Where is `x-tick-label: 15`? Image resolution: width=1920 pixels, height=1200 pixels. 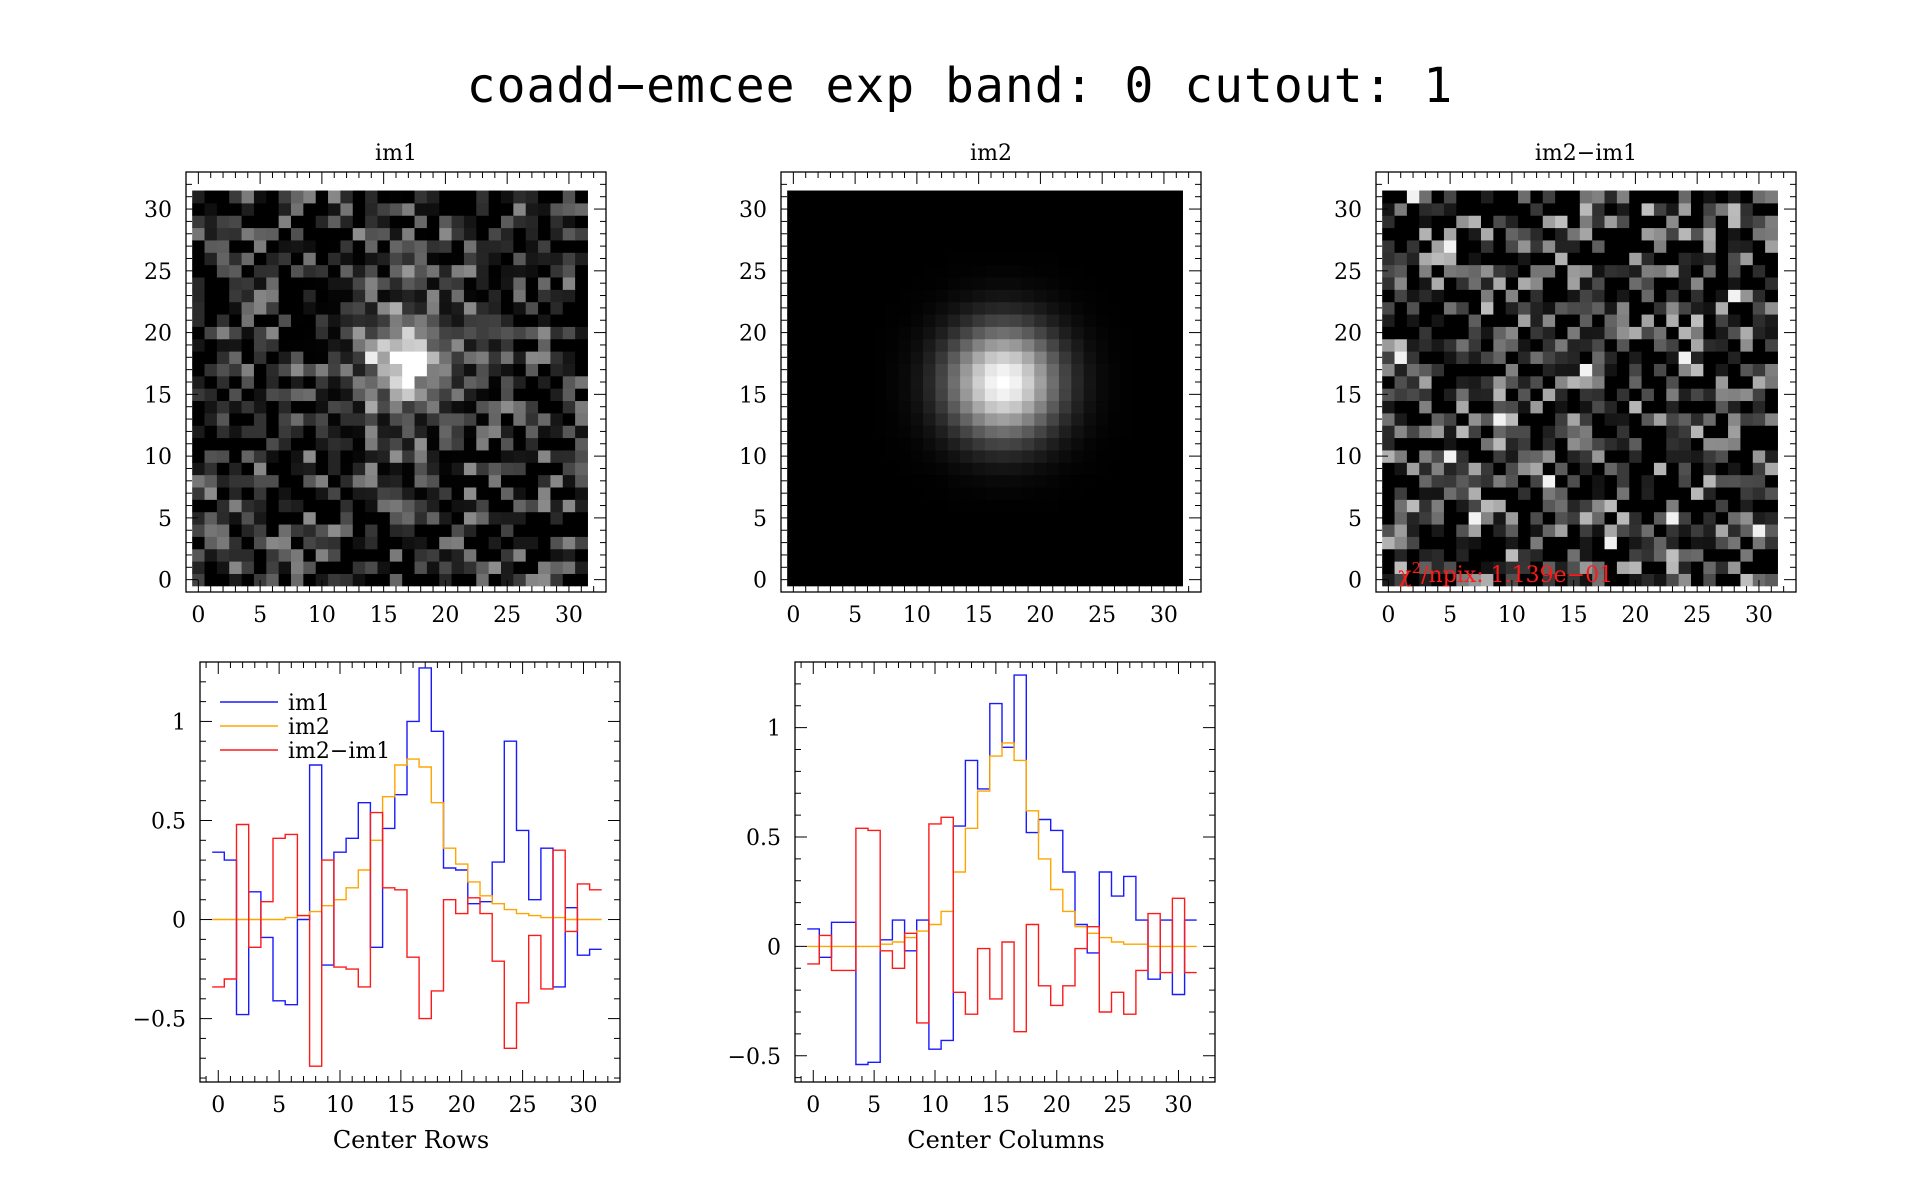
x-tick-label: 15 is located at coordinates (996, 1105).